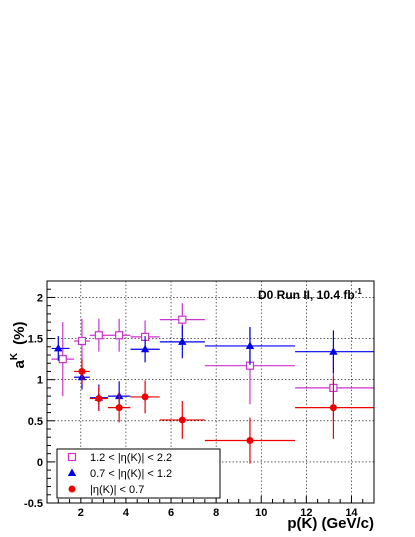 This screenshot has width=415, height=537. I want to click on y-tick-label: 2, so click(40, 298).